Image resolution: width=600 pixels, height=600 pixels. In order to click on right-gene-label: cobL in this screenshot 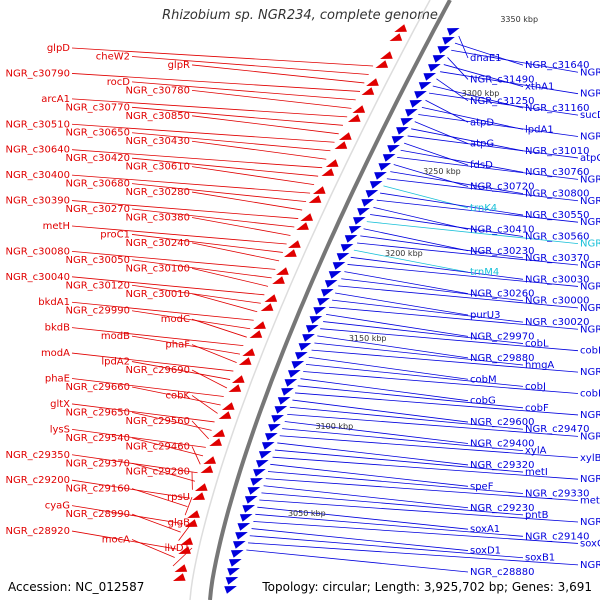, I will do `click(537, 344)`.